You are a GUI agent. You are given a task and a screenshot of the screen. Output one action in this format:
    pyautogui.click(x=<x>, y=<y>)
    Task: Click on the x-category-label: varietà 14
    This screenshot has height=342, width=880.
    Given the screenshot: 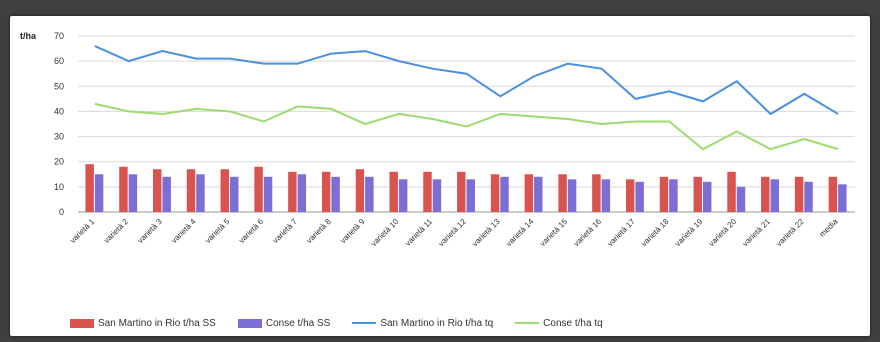 What is the action you would take?
    pyautogui.click(x=520, y=233)
    